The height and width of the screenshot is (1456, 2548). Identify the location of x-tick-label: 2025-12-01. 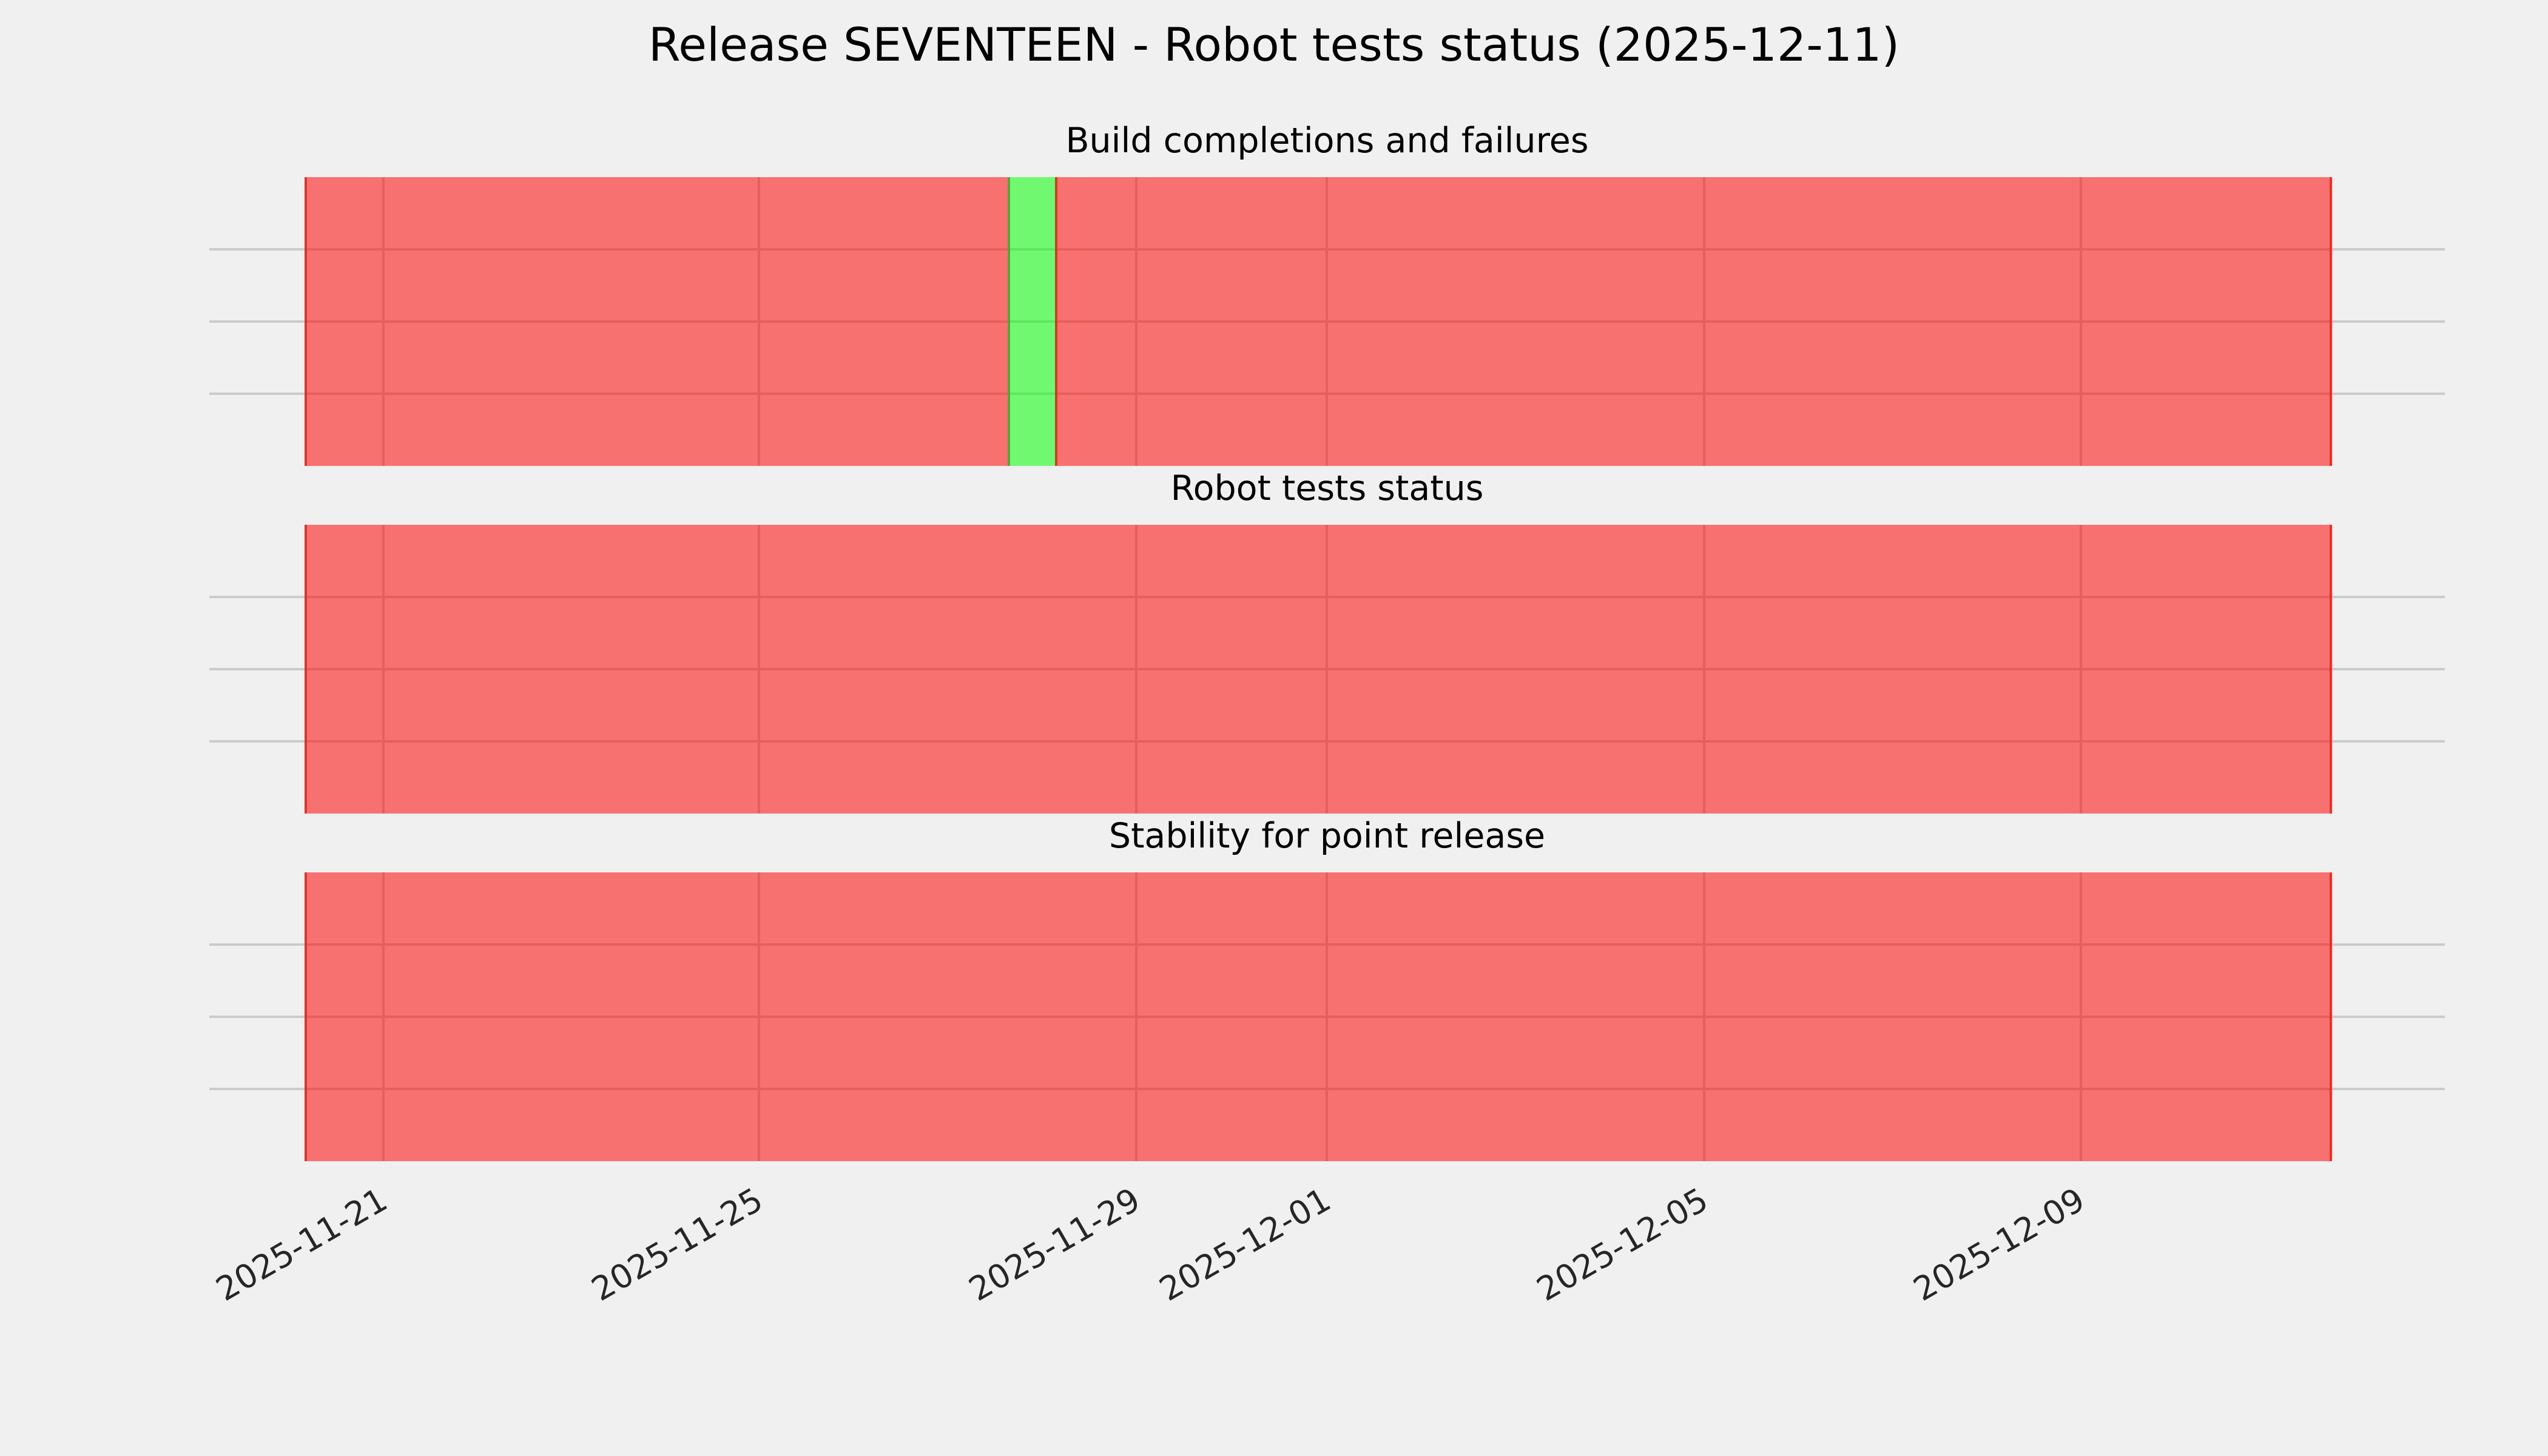
(1233, 1245).